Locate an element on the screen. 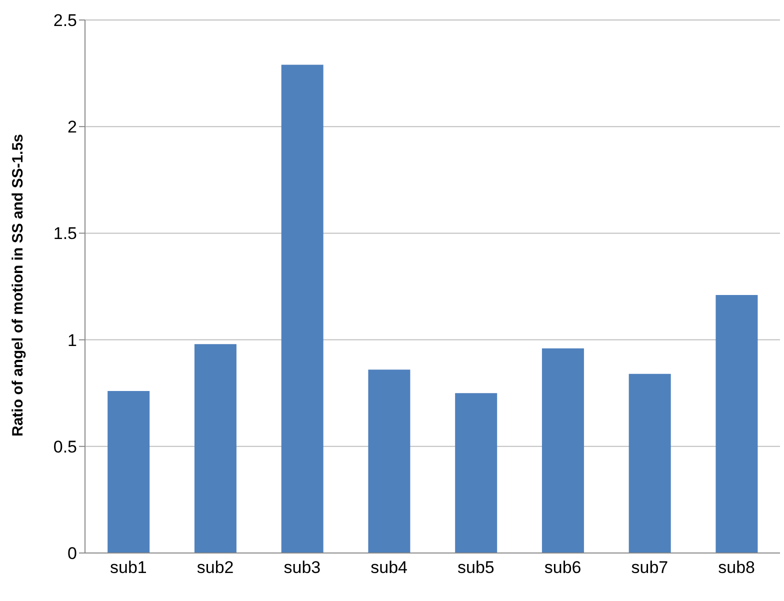  x-tick-label: sub7 is located at coordinates (649, 568).